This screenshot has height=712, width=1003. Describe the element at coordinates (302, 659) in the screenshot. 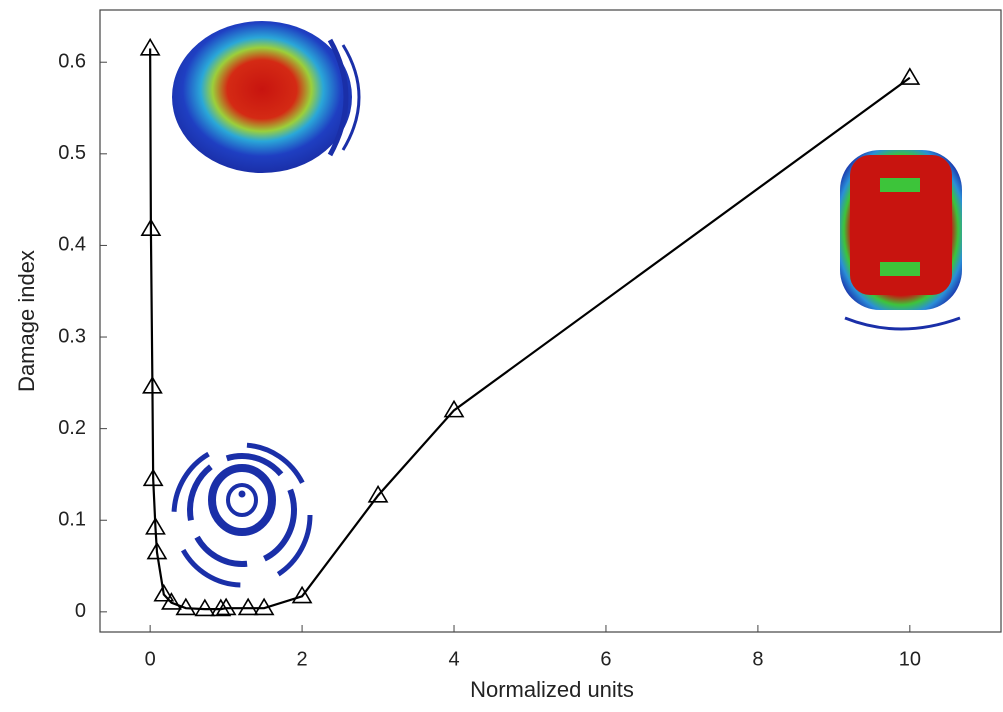

I see `x-tick-label: 2` at that location.